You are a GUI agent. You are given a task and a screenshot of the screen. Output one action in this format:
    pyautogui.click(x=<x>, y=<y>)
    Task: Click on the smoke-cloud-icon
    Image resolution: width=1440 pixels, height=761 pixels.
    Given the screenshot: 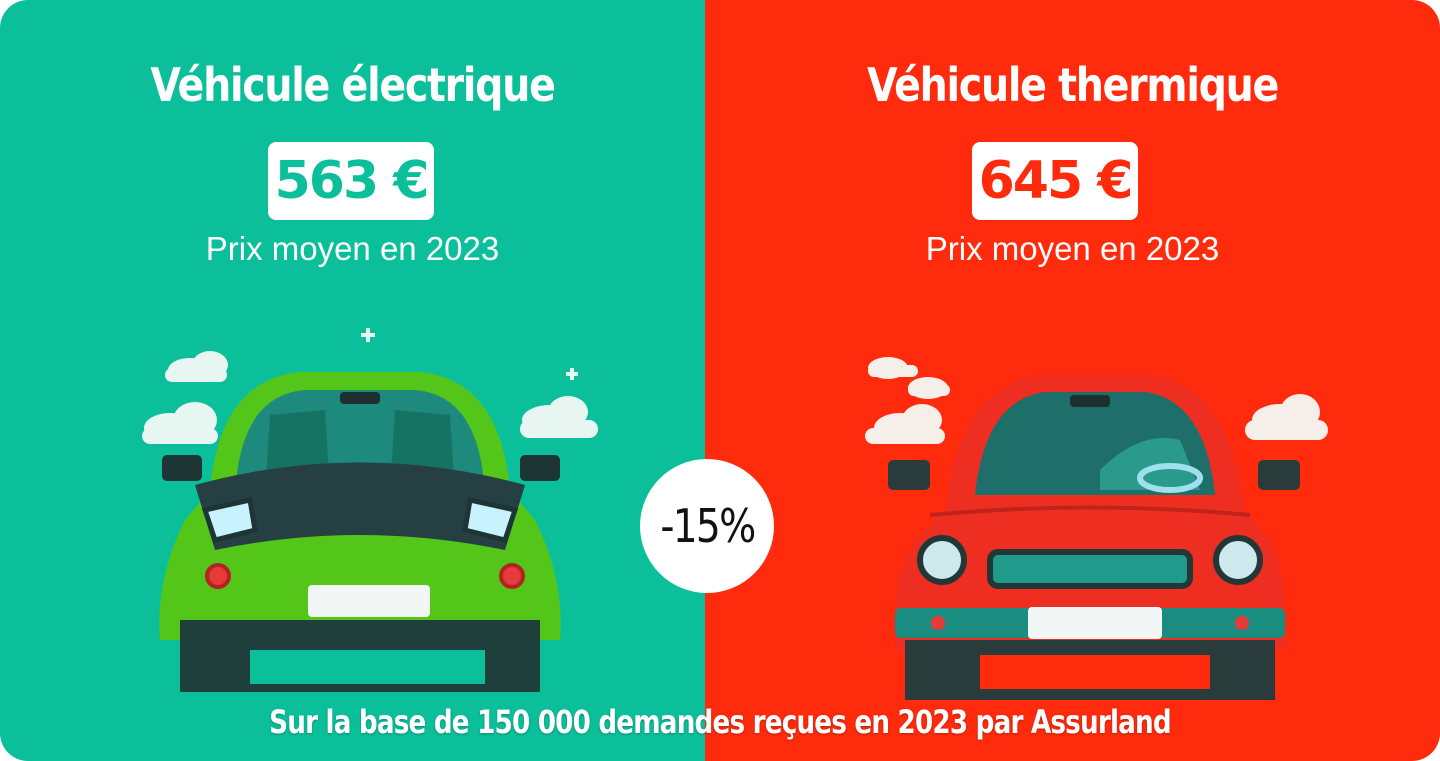 What is the action you would take?
    pyautogui.click(x=1096, y=400)
    